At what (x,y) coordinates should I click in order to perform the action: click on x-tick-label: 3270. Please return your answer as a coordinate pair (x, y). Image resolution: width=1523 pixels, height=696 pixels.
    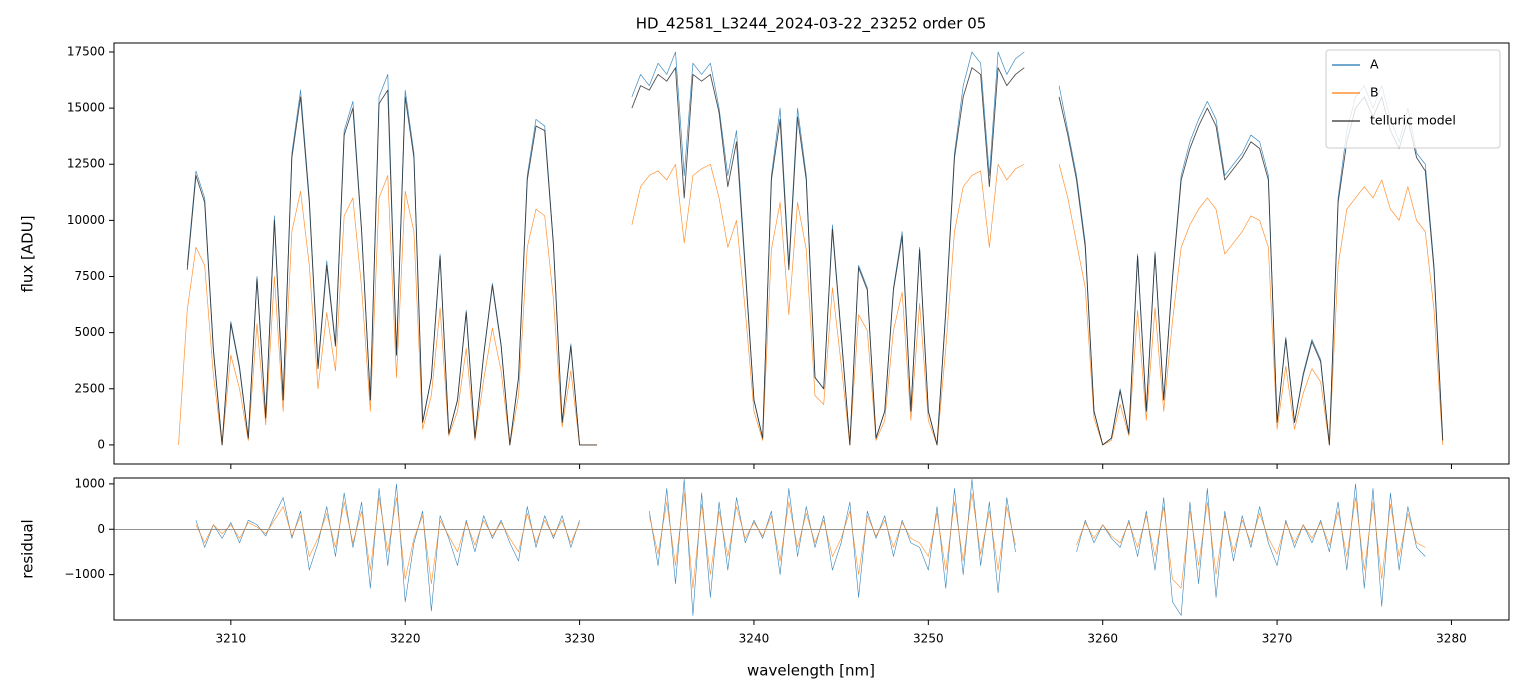
    Looking at the image, I should click on (1277, 639).